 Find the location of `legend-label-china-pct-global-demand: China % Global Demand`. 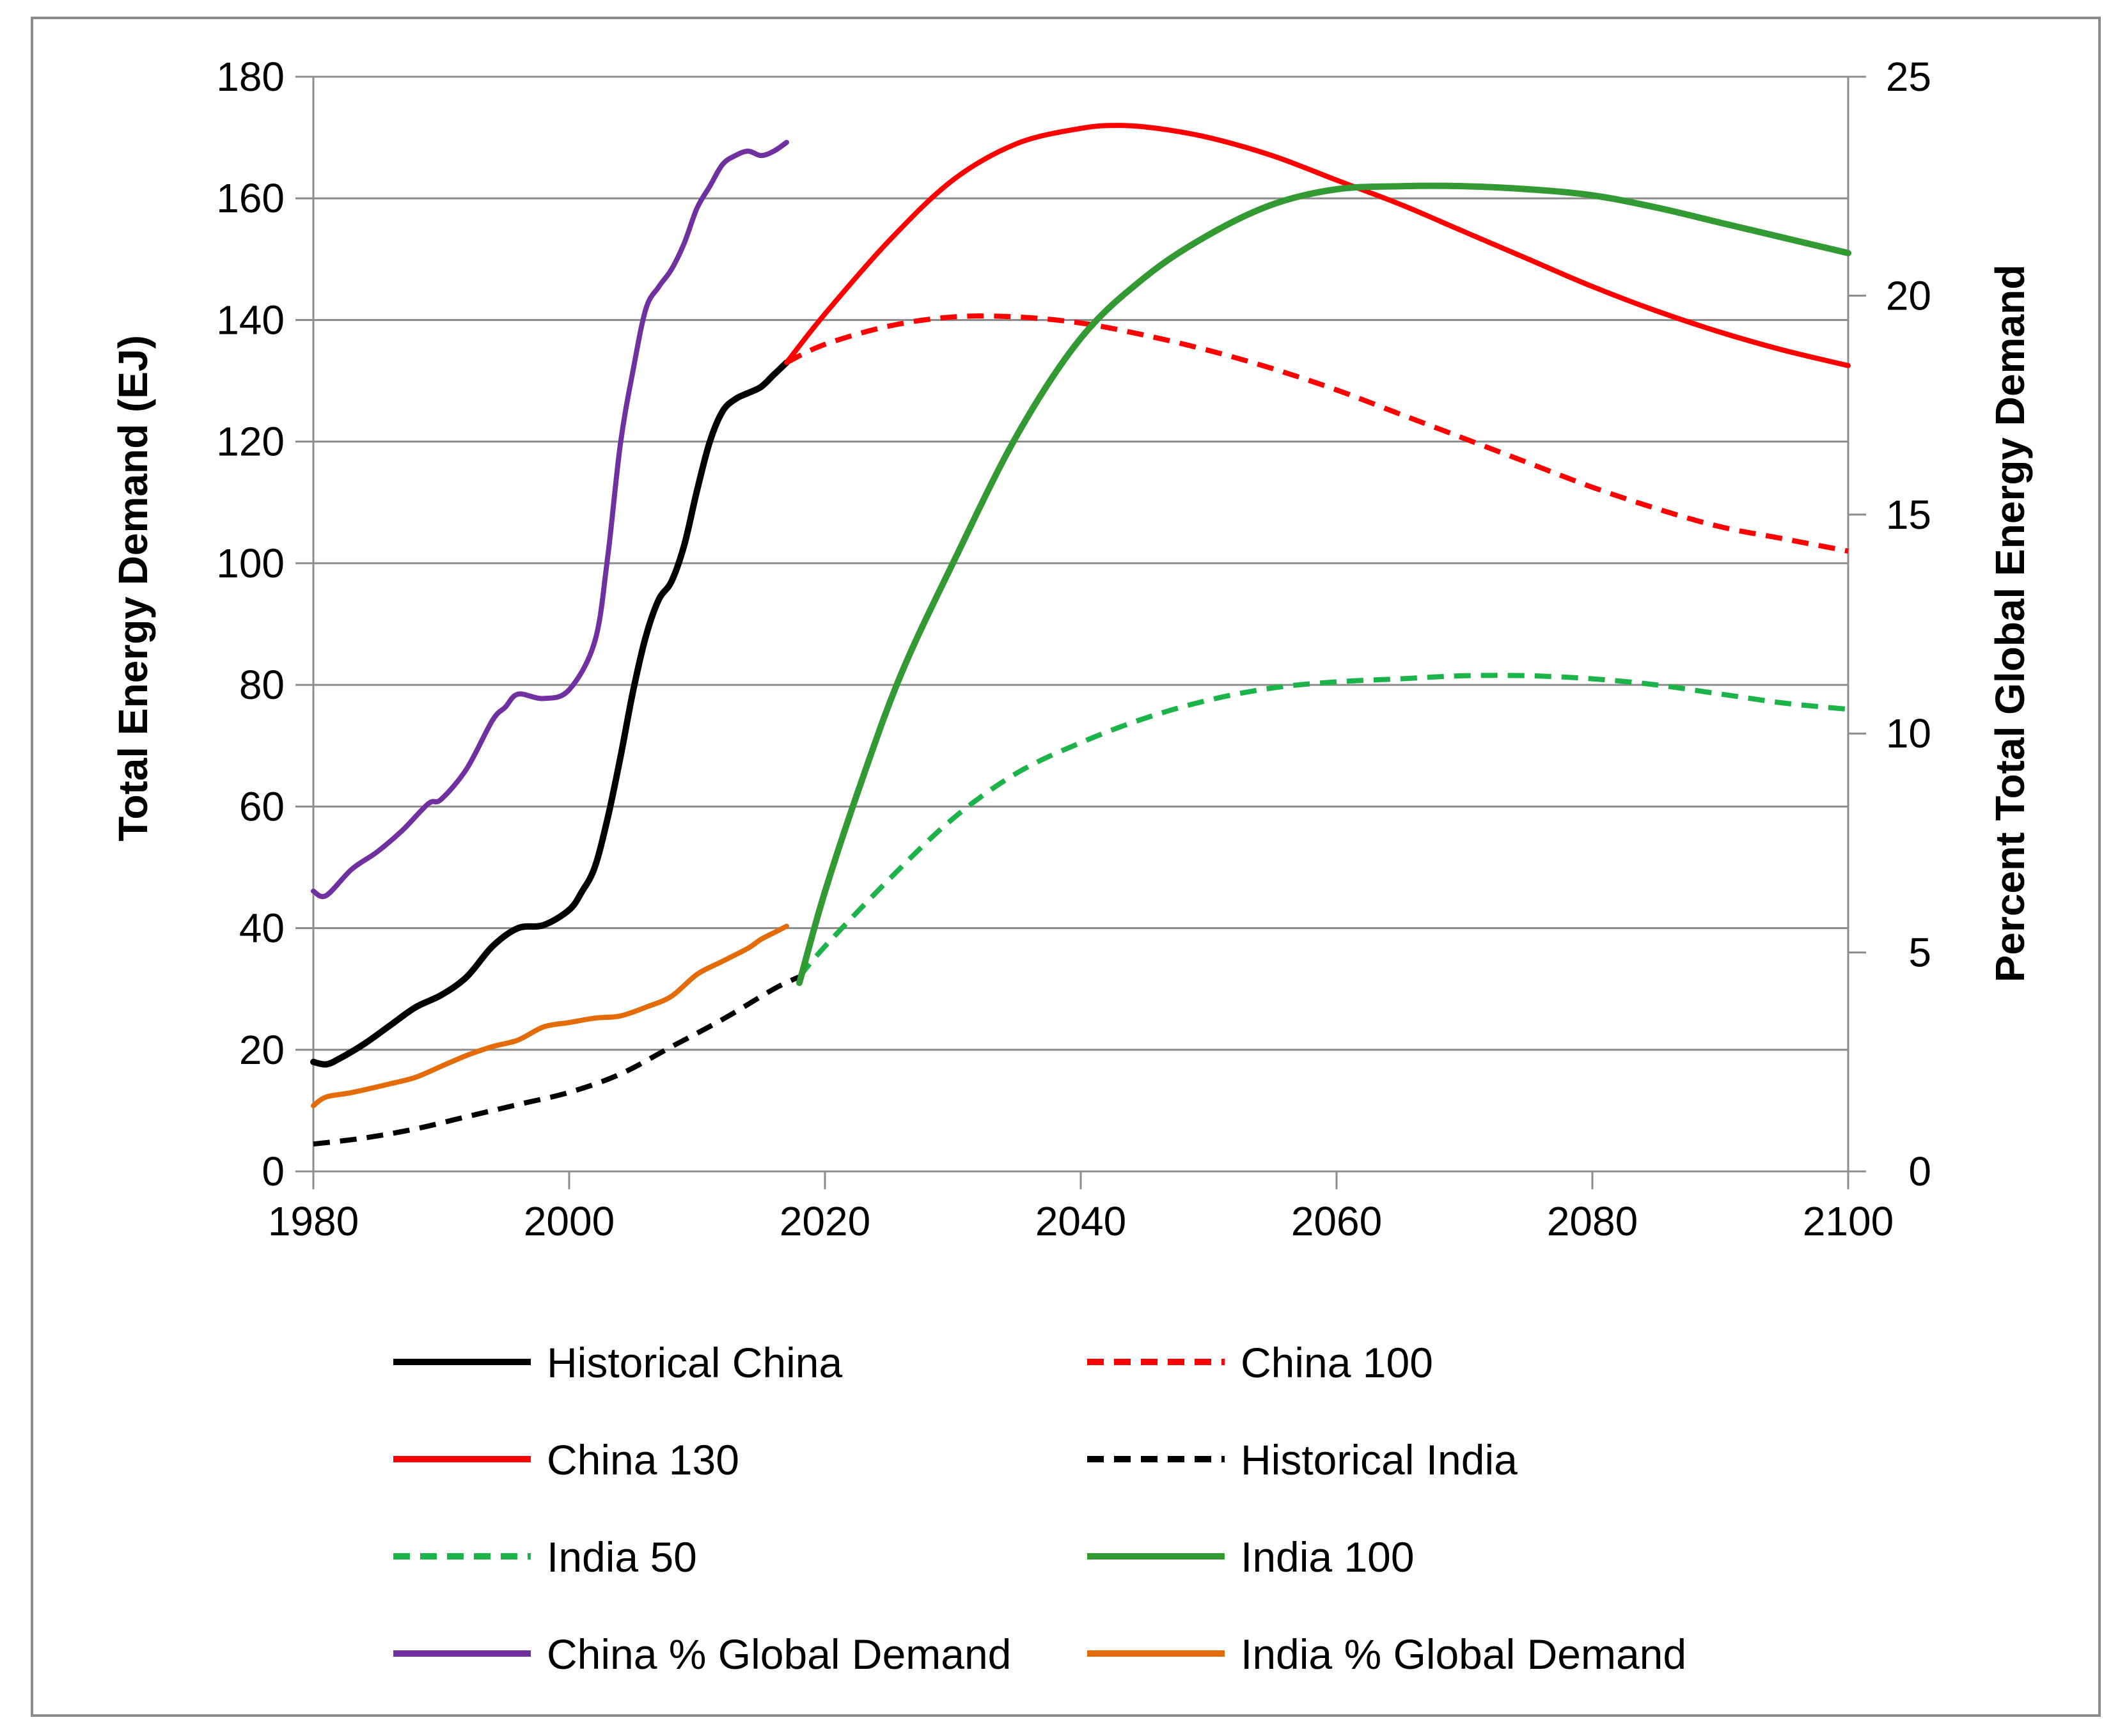

legend-label-china-pct-global-demand: China % Global Demand is located at coordinates (779, 1654).